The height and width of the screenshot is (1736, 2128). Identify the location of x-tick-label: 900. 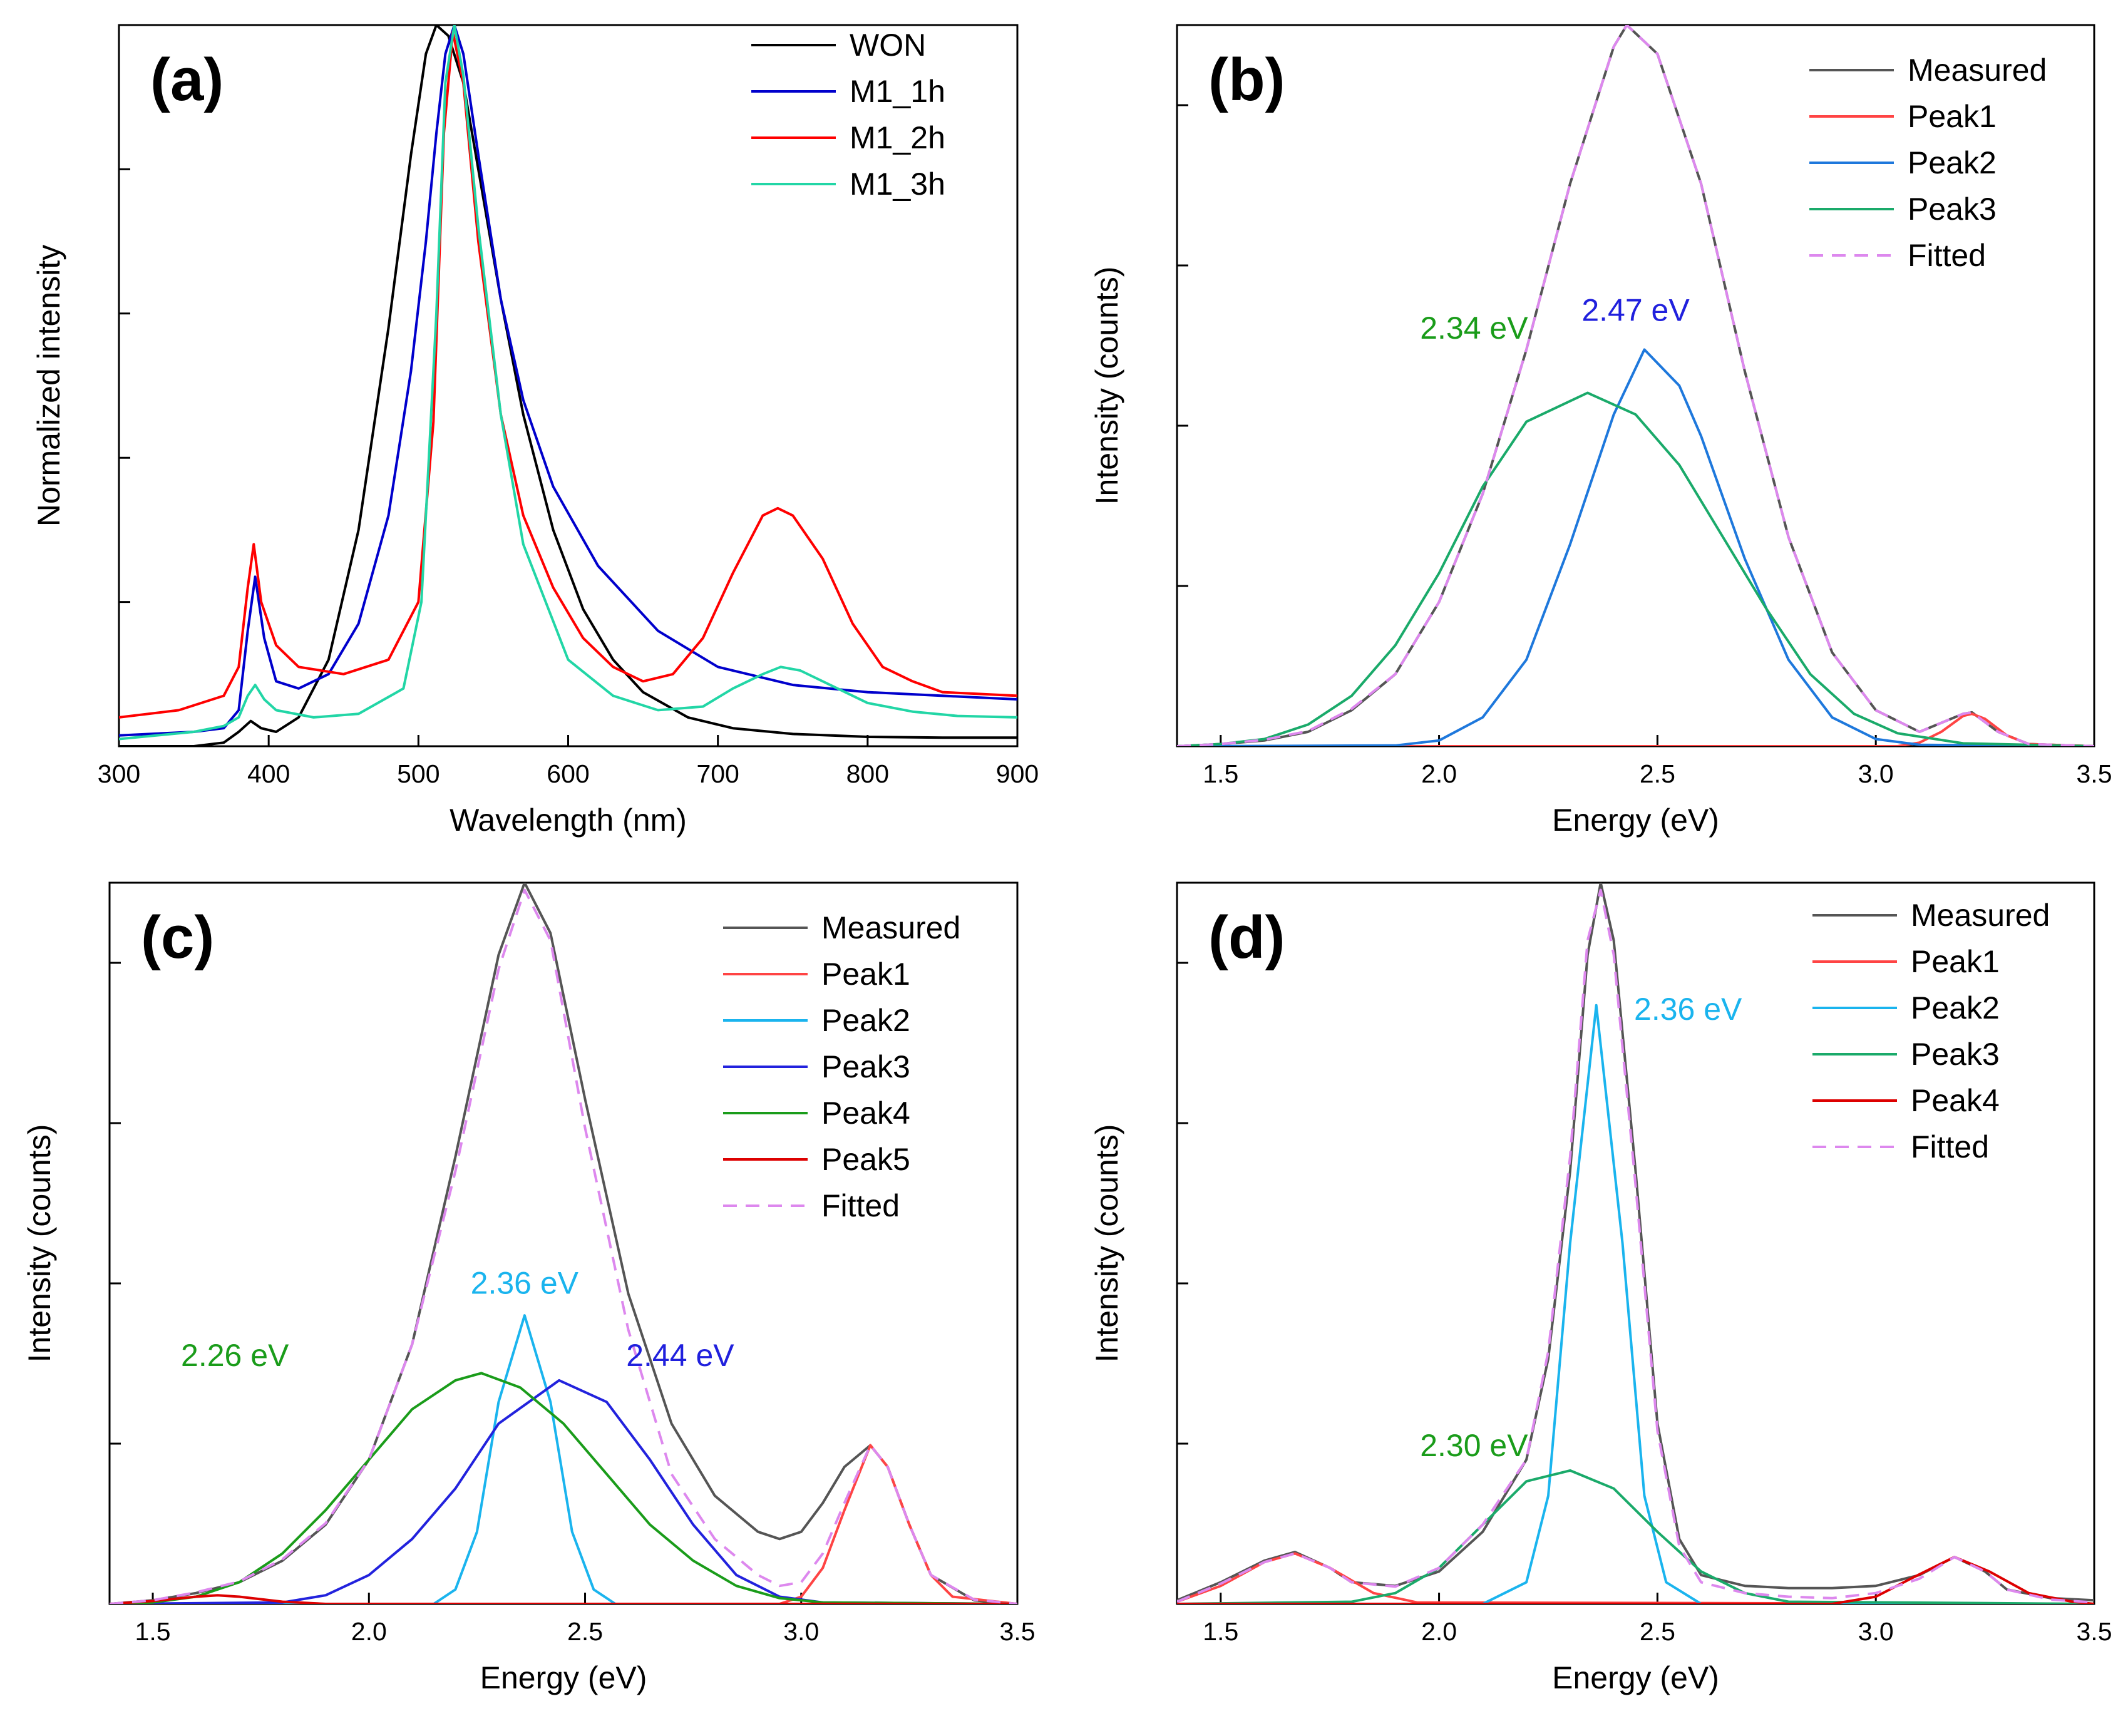
(1018, 773).